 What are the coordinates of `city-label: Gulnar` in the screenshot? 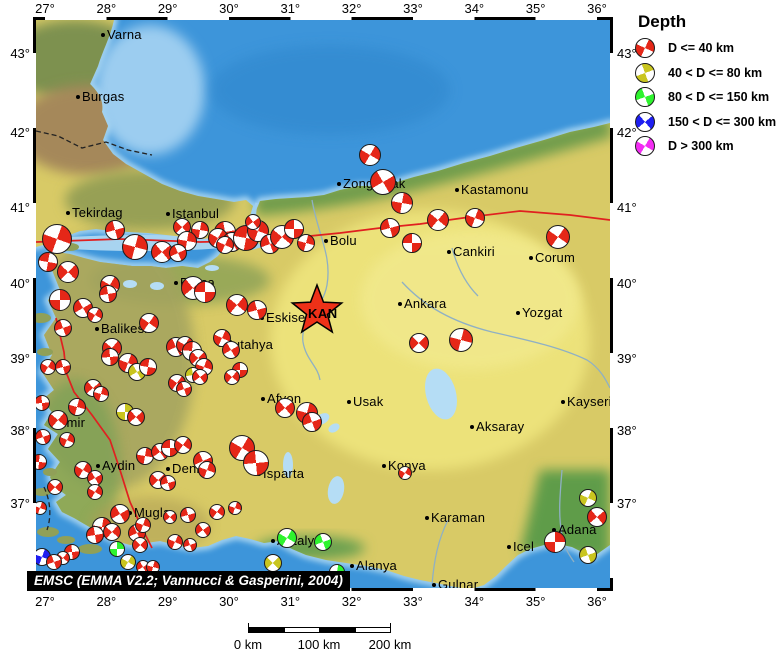 It's located at (458, 584).